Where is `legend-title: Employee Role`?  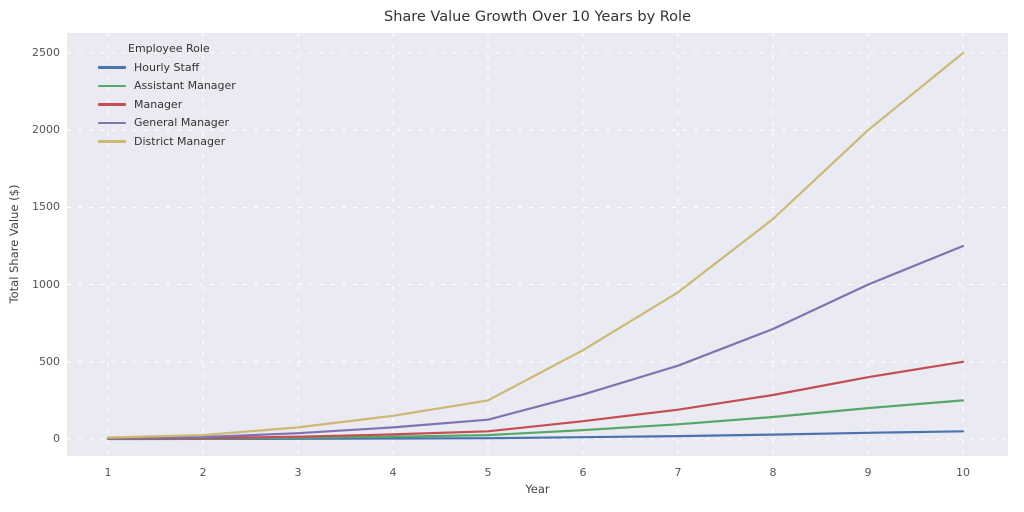 legend-title: Employee Role is located at coordinates (169, 48).